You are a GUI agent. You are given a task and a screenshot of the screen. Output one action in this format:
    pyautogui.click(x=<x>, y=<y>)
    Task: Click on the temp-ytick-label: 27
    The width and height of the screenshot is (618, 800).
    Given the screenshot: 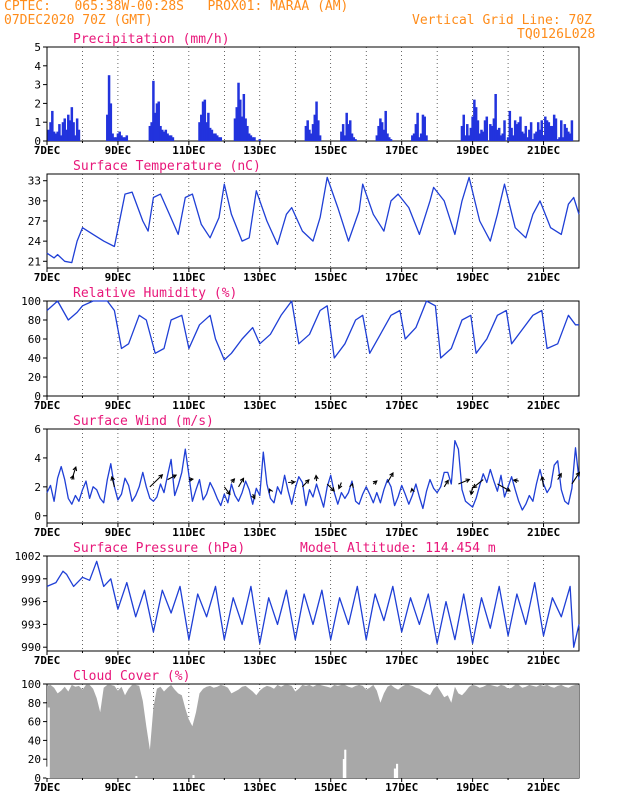 What is the action you would take?
    pyautogui.click(x=34, y=221)
    